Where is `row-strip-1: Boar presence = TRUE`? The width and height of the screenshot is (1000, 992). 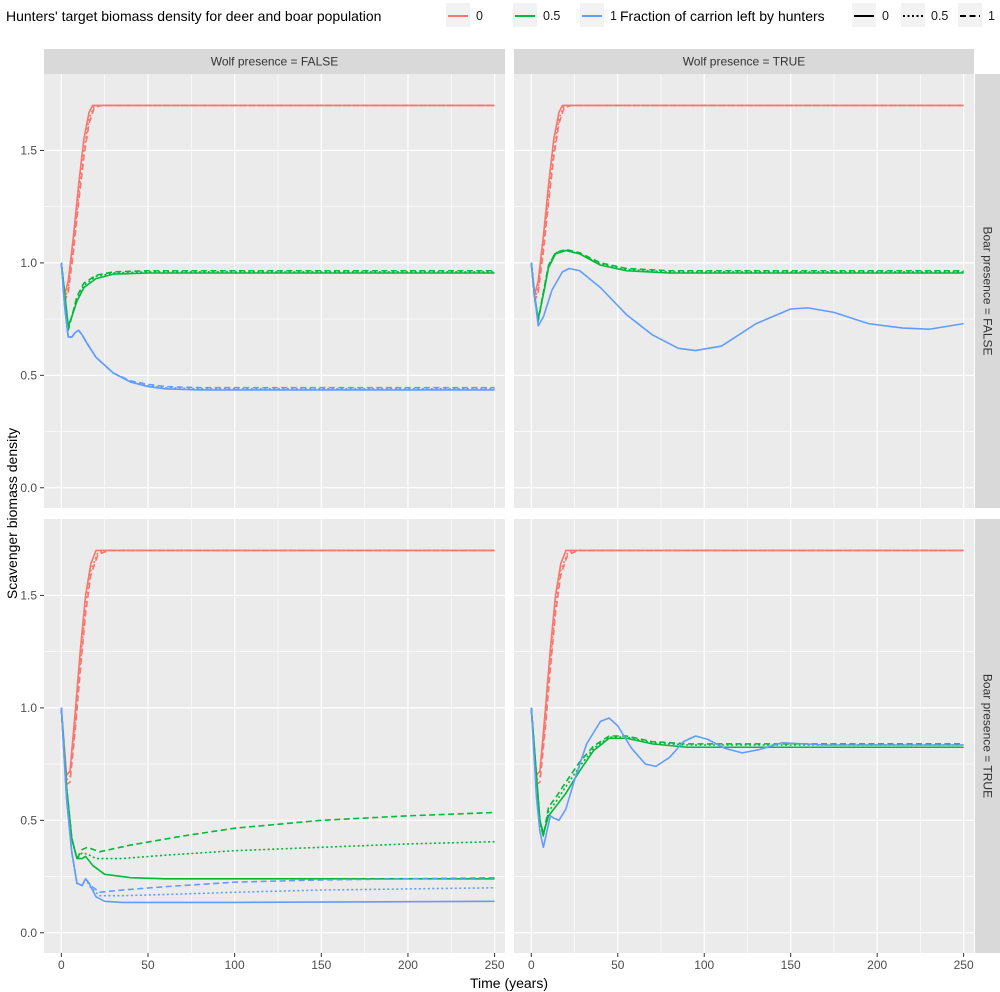 row-strip-1: Boar presence = TRUE is located at coordinates (987, 736).